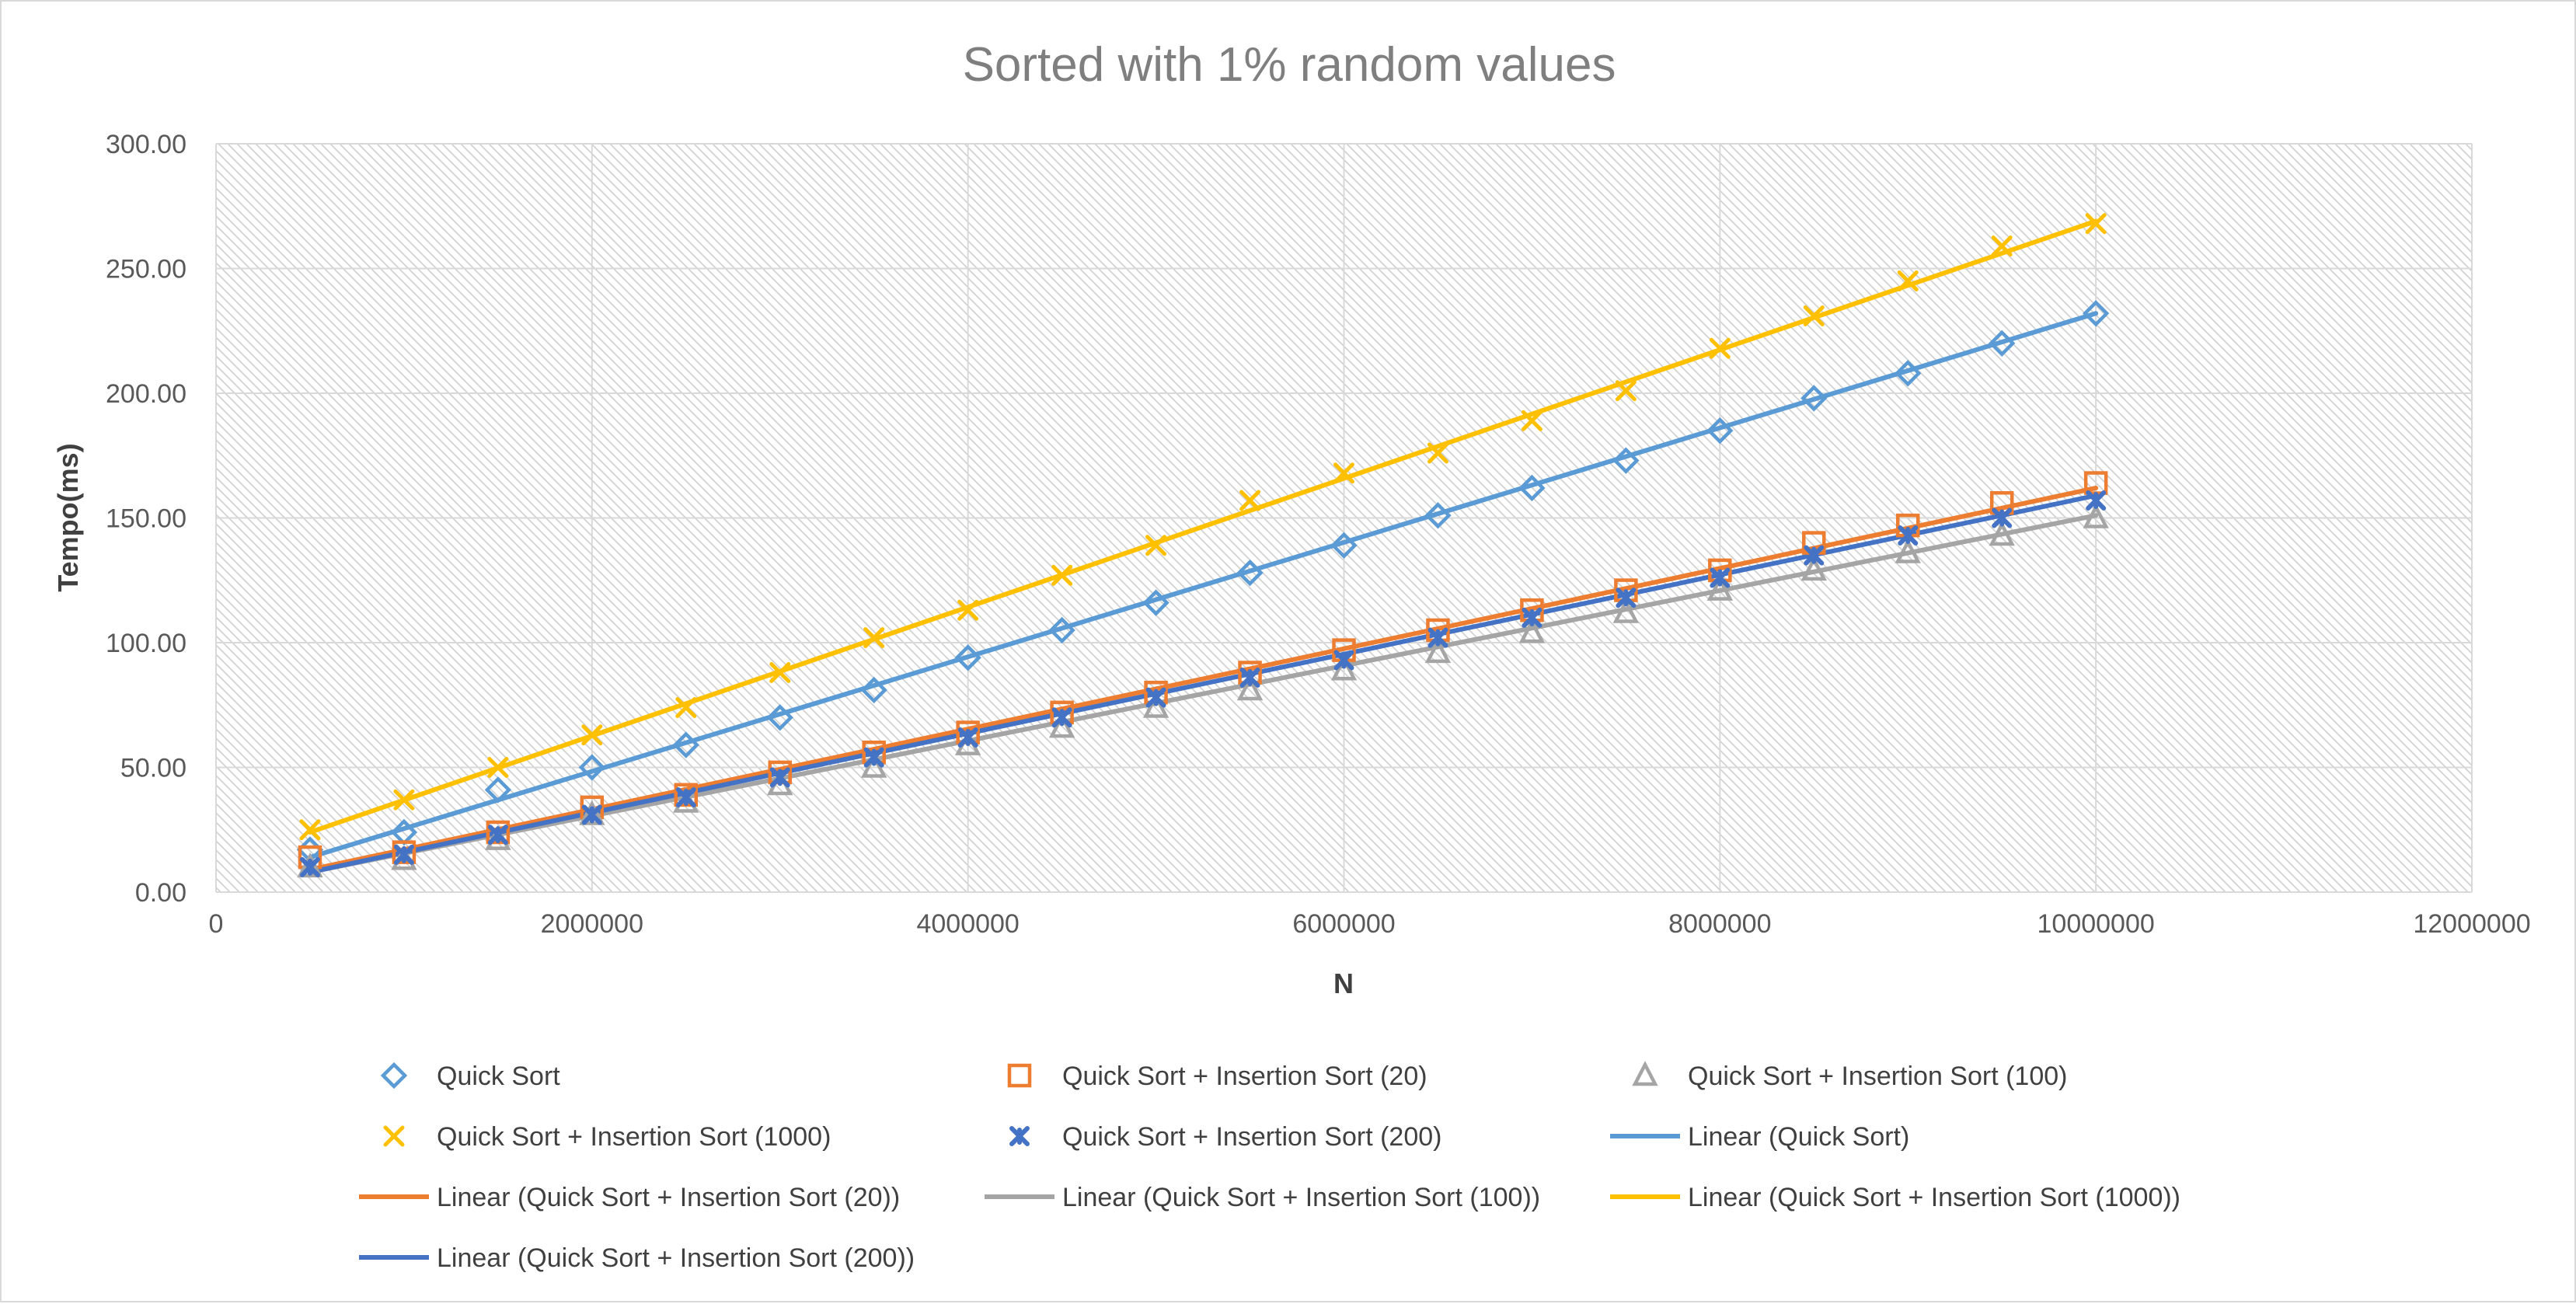 The width and height of the screenshot is (2576, 1304). Describe the element at coordinates (2471, 924) in the screenshot. I see `x-tick-label: 12000000` at that location.